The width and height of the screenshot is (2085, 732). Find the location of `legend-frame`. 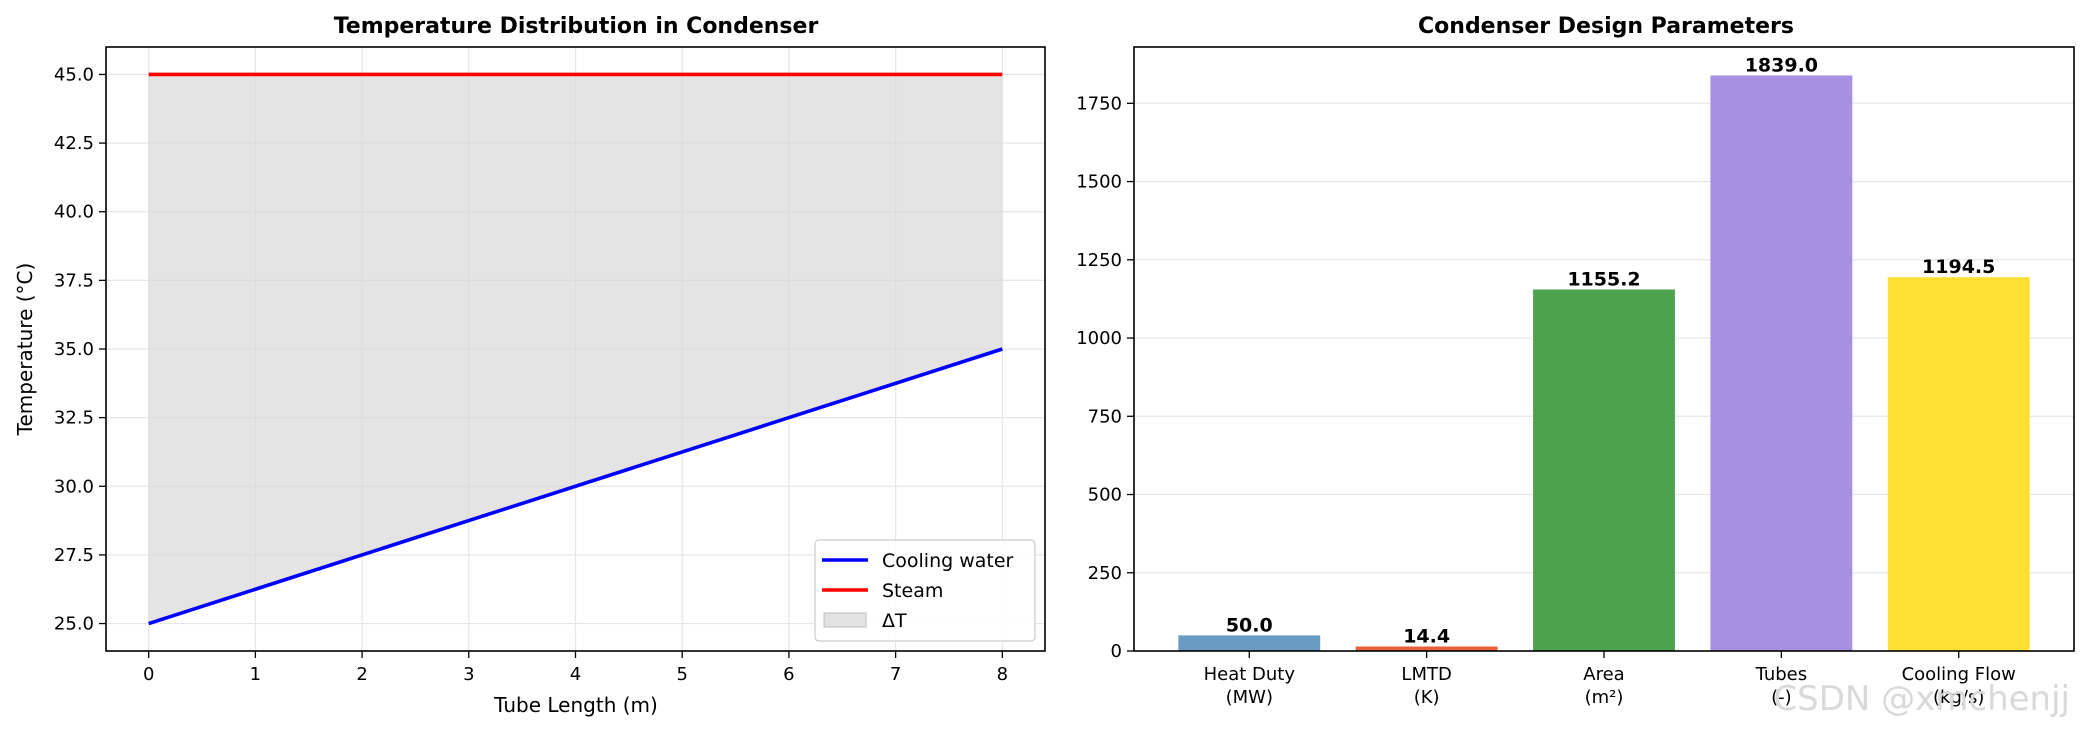

legend-frame is located at coordinates (925, 590).